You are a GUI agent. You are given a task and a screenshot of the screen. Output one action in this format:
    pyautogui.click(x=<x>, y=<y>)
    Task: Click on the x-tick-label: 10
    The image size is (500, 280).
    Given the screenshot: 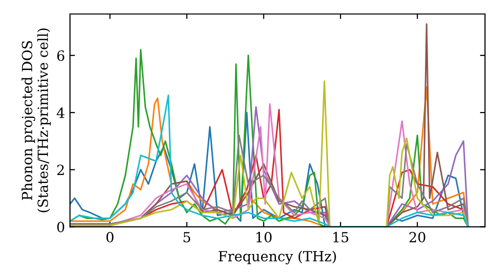 What is the action you would take?
    pyautogui.click(x=264, y=237)
    